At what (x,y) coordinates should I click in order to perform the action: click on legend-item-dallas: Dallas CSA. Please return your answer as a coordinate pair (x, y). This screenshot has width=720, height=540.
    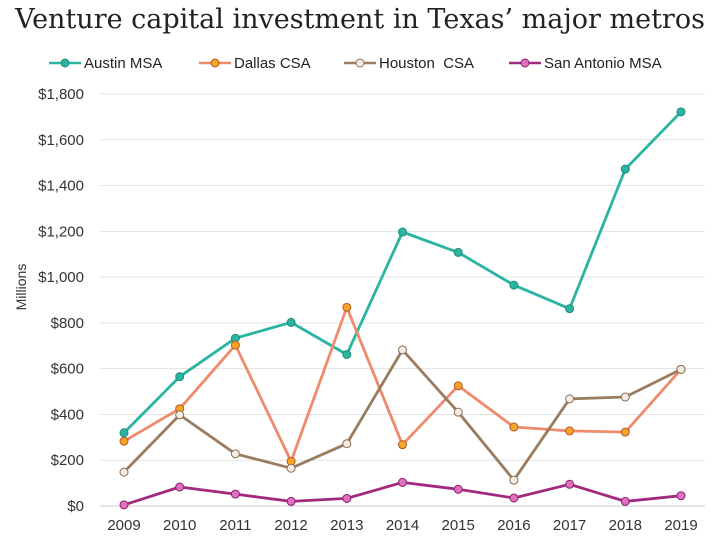
    Looking at the image, I should click on (254, 63).